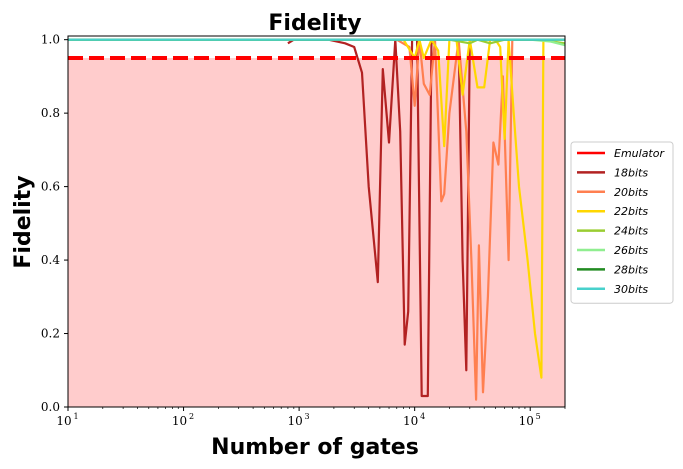 This screenshot has height=469, width=683. What do you see at coordinates (50, 260) in the screenshot?
I see `y-tick-label: 0.4` at bounding box center [50, 260].